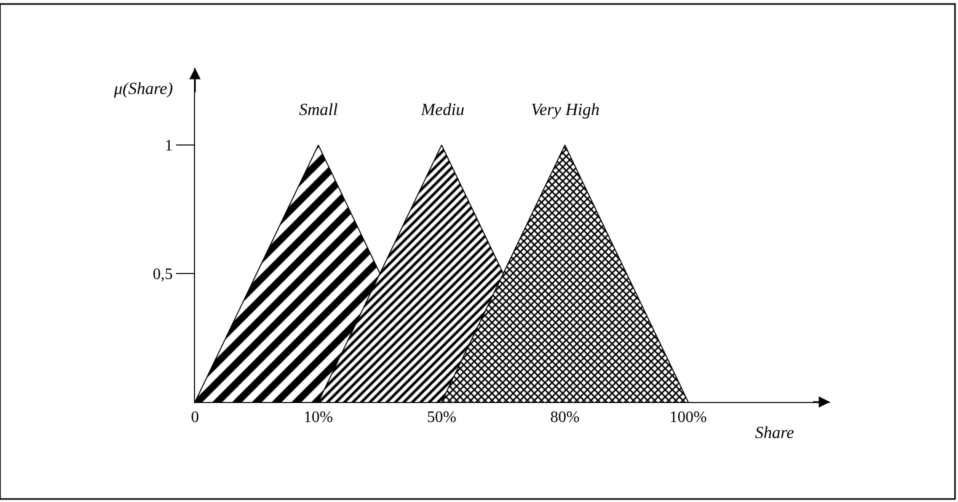 The height and width of the screenshot is (502, 958). What do you see at coordinates (168, 146) in the screenshot?
I see `y-tick-label: 1` at bounding box center [168, 146].